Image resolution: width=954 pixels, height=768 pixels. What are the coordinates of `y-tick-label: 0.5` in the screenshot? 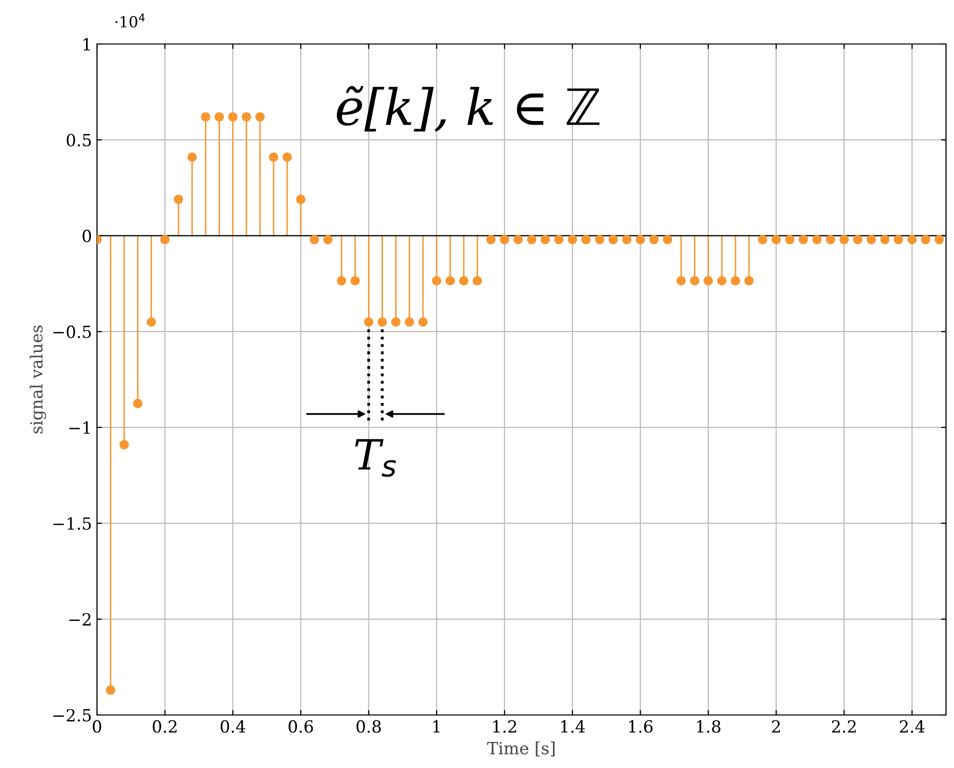 It's located at (78, 140).